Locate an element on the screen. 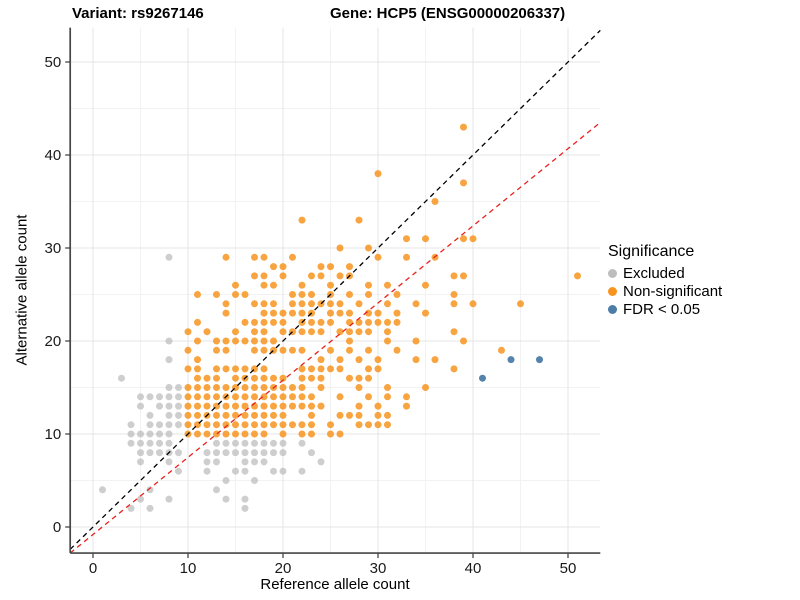 The height and width of the screenshot is (600, 800). plot-title-variant: Variant: rs9267146 is located at coordinates (138, 13).